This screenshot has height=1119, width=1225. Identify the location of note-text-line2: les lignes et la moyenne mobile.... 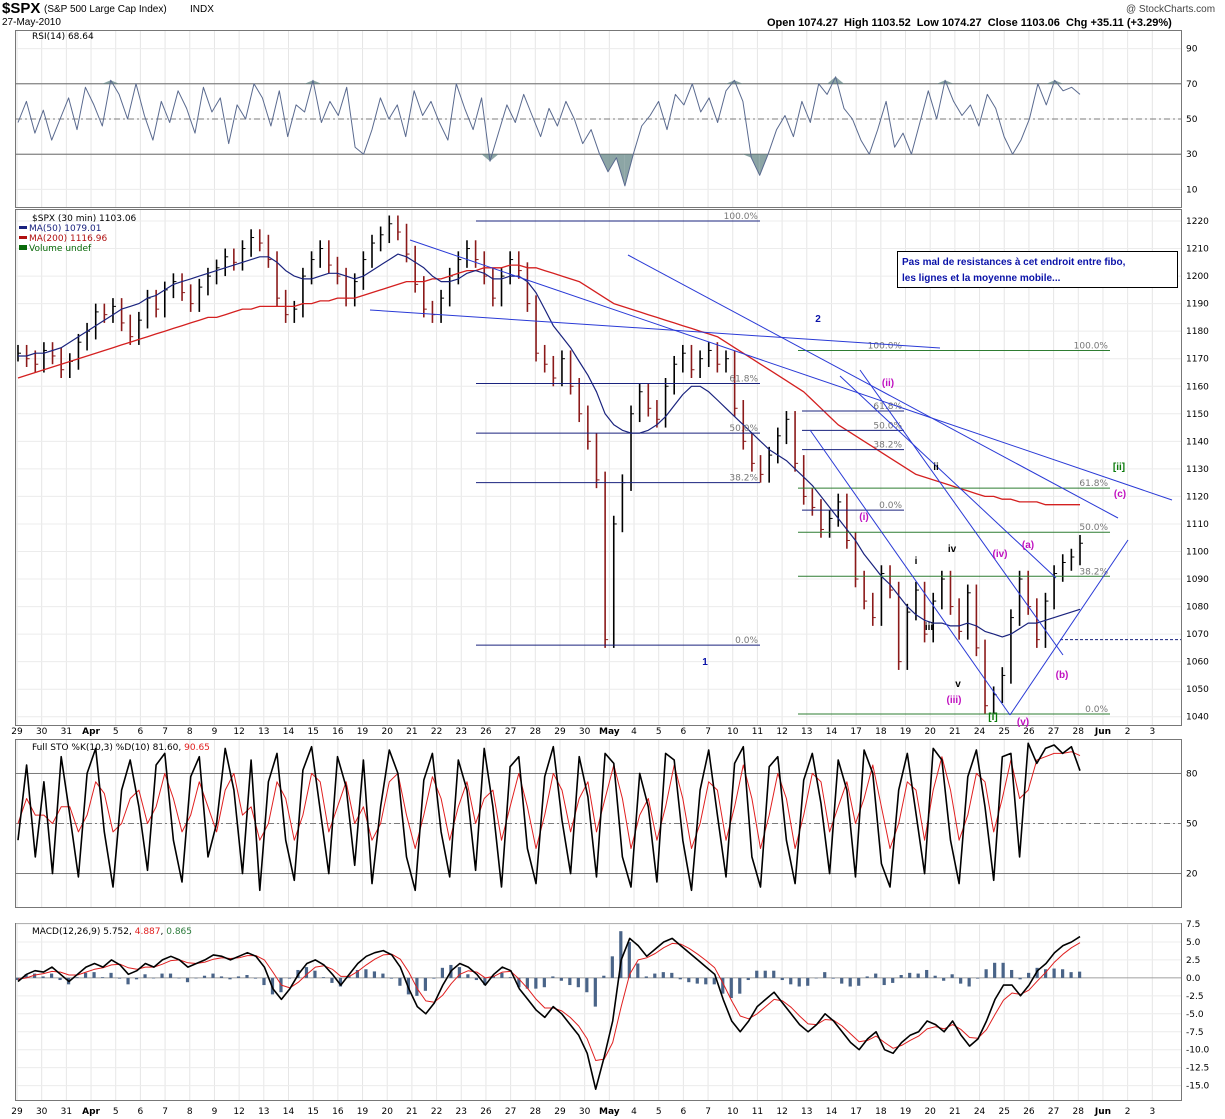
(981, 278).